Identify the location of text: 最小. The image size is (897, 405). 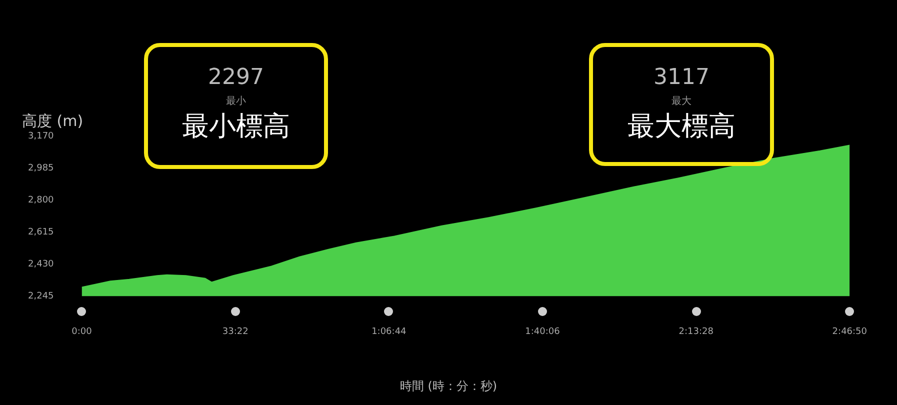
(236, 101).